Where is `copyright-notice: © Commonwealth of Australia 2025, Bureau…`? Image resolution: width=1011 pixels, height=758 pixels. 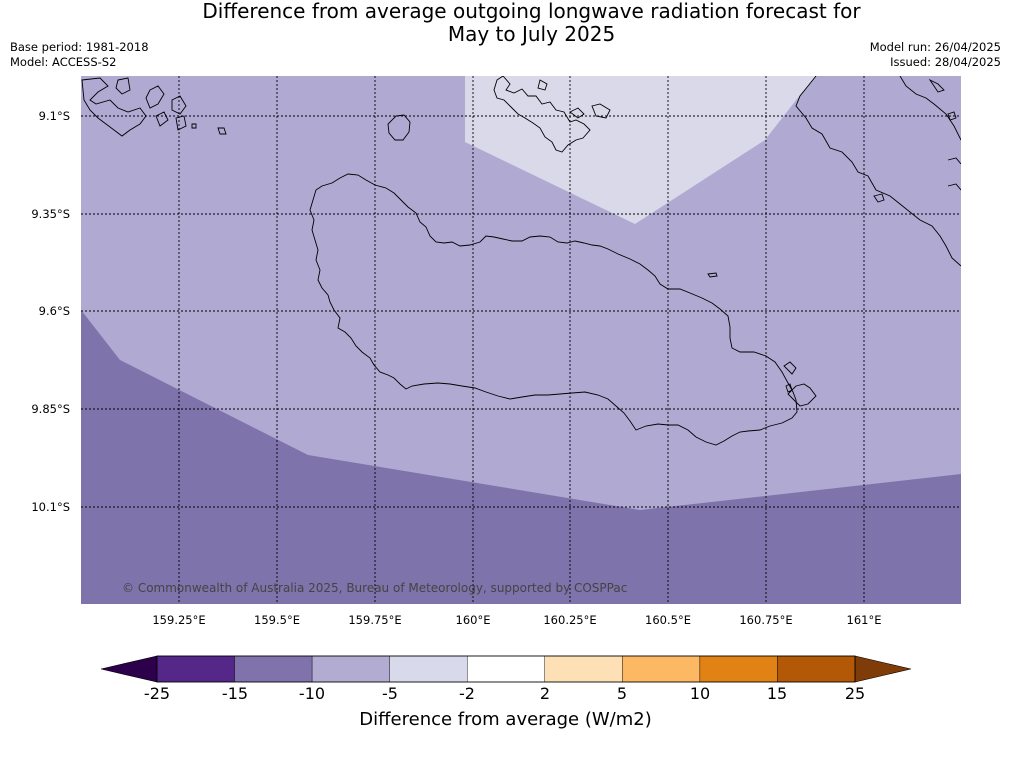 copyright-notice: © Commonwealth of Australia 2025, Bureau… is located at coordinates (375, 588).